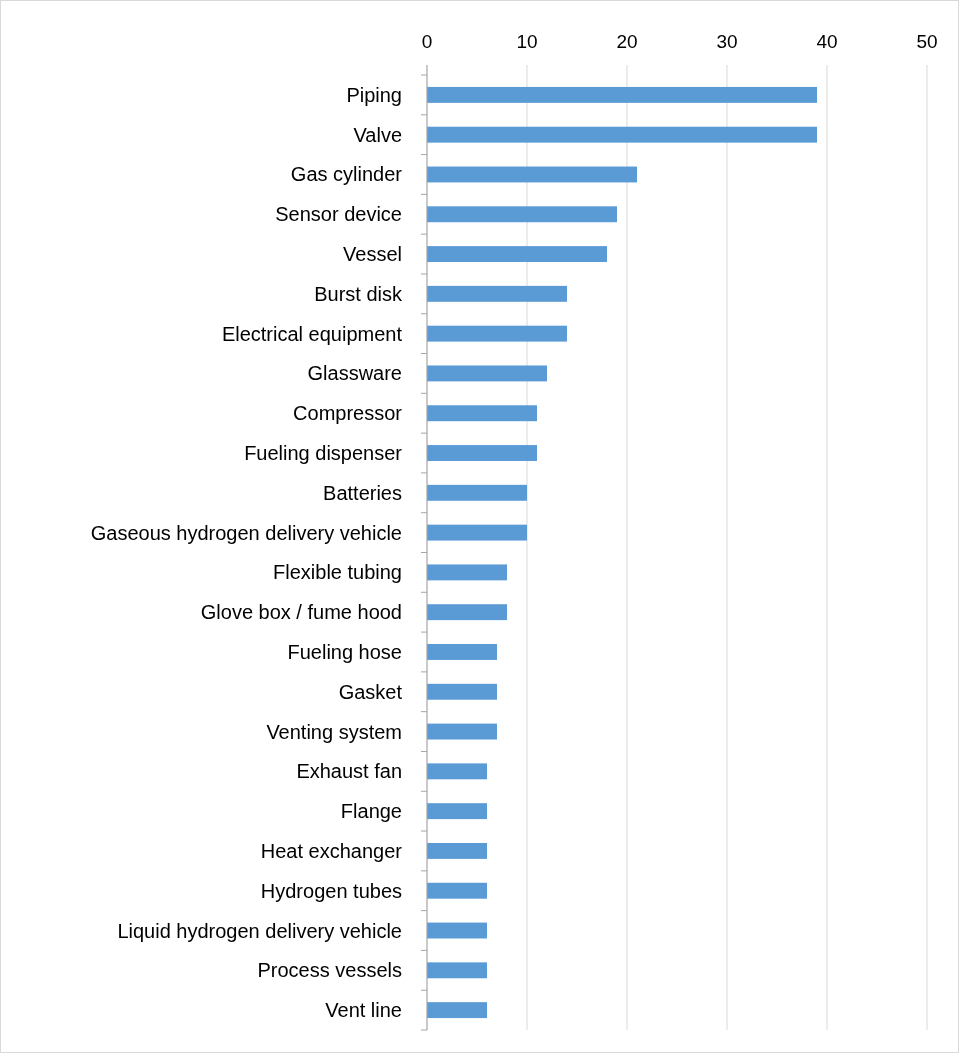 The width and height of the screenshot is (959, 1053). What do you see at coordinates (312, 333) in the screenshot?
I see `y-tick-label: Electrical equipment` at bounding box center [312, 333].